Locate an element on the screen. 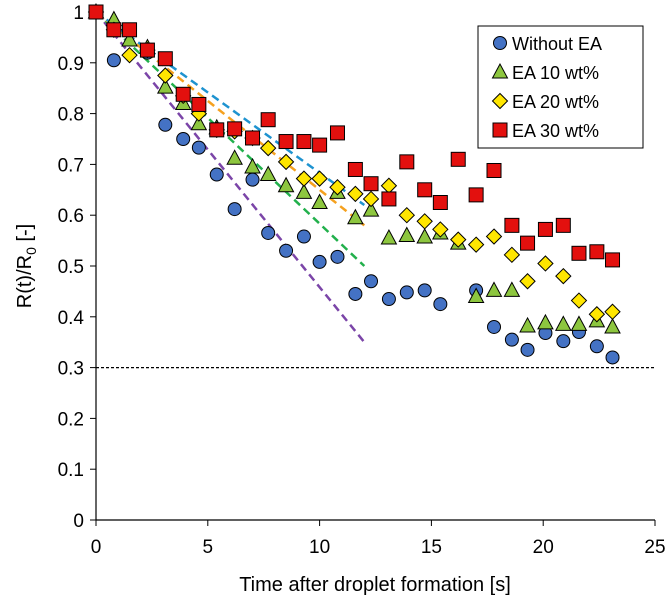 The image size is (669, 604). y-axis-title-subscript: 0 is located at coordinates (31, 251).